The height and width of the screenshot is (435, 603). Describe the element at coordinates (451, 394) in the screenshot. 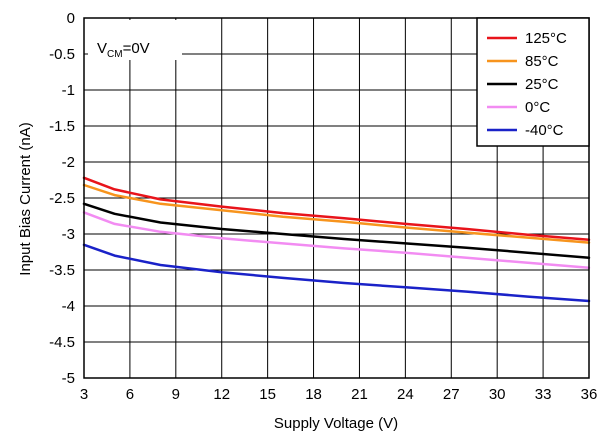

I see `x-tick-label: 27` at that location.